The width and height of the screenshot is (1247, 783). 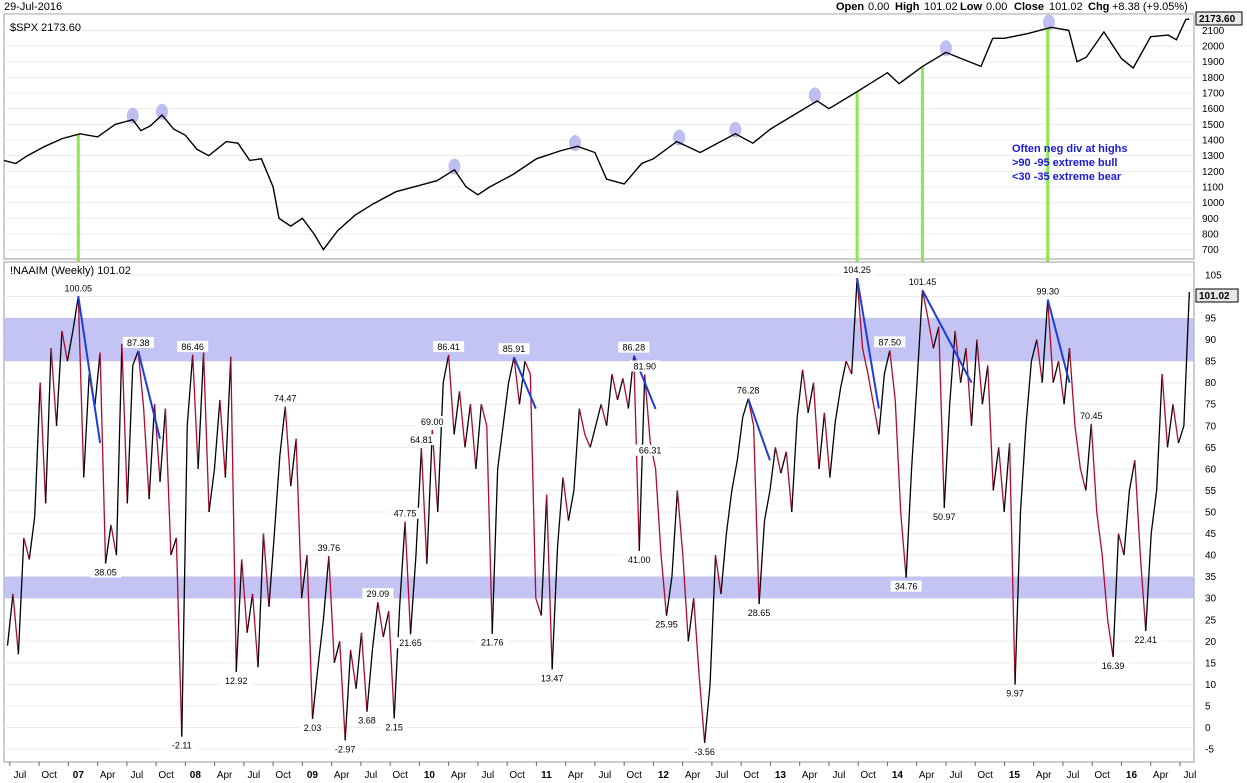 What do you see at coordinates (906, 587) in the screenshot?
I see `naaim-data-label: 34.76` at bounding box center [906, 587].